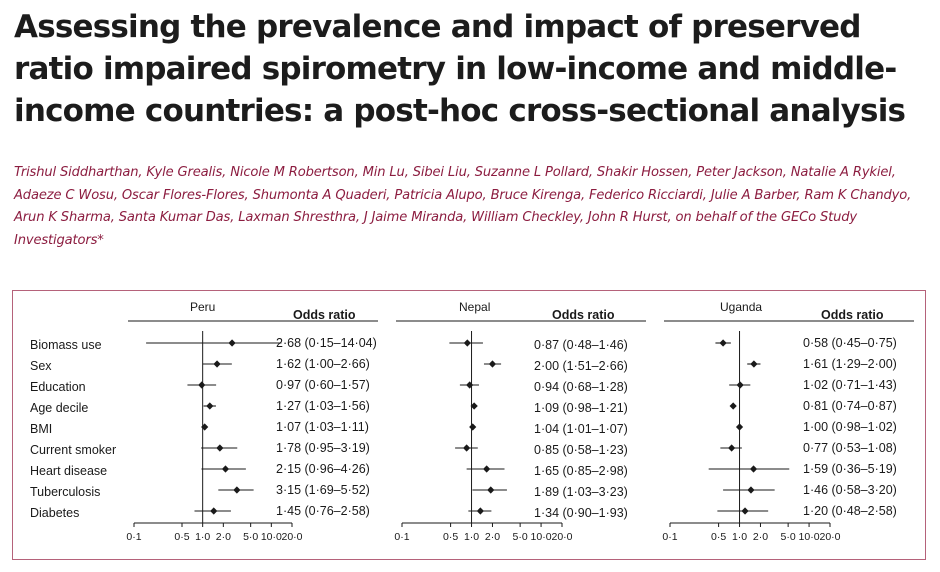 This screenshot has width=940, height=572. Describe the element at coordinates (581, 387) in the screenshot. I see `odds-ratio-value: 0·94 (0·68–1·28)` at that location.